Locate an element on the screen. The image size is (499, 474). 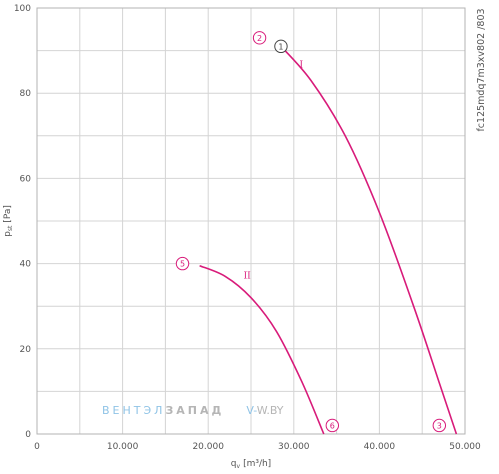
watermark: ВЕНТЭЛЗАПАД V-W.BY is located at coordinates (193, 410).